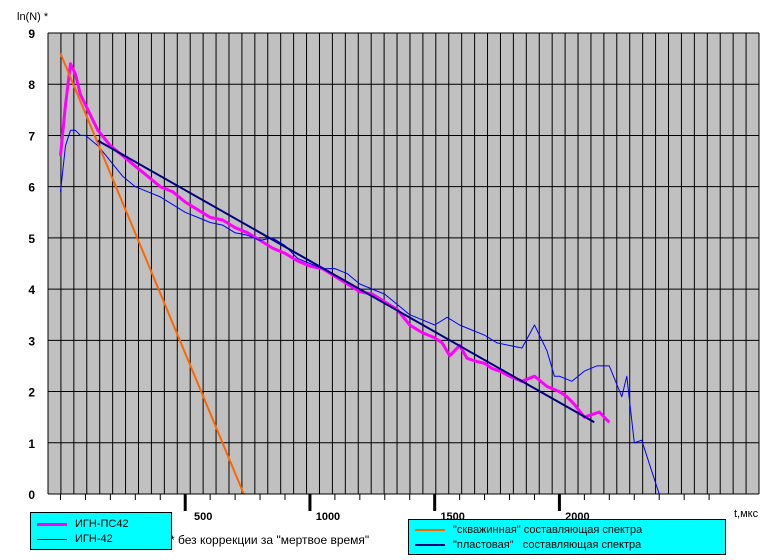  I want to click on y-tick-label: 8, so click(31, 85).